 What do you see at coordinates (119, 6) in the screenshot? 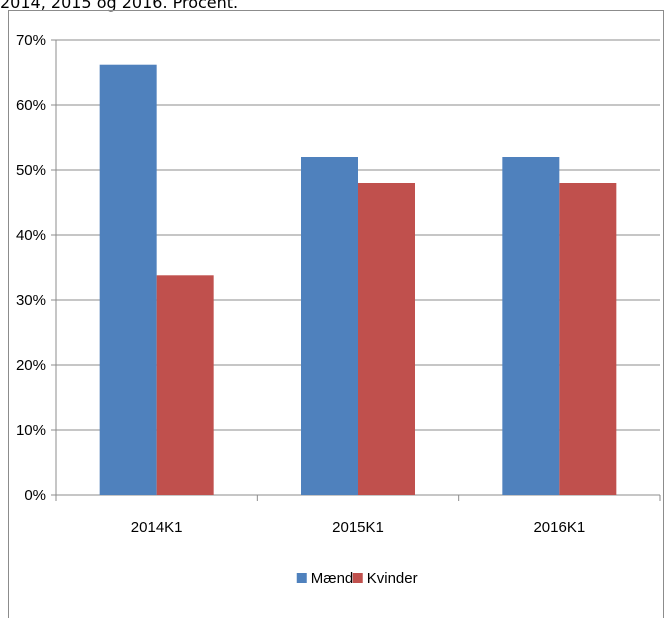
I see `chart-caption: 2014, 2015 og 2016. Procent.` at bounding box center [119, 6].